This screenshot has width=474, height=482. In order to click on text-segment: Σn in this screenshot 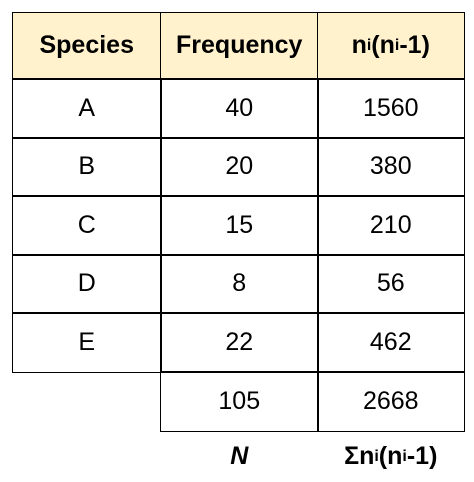, I will do `click(359, 456)`.